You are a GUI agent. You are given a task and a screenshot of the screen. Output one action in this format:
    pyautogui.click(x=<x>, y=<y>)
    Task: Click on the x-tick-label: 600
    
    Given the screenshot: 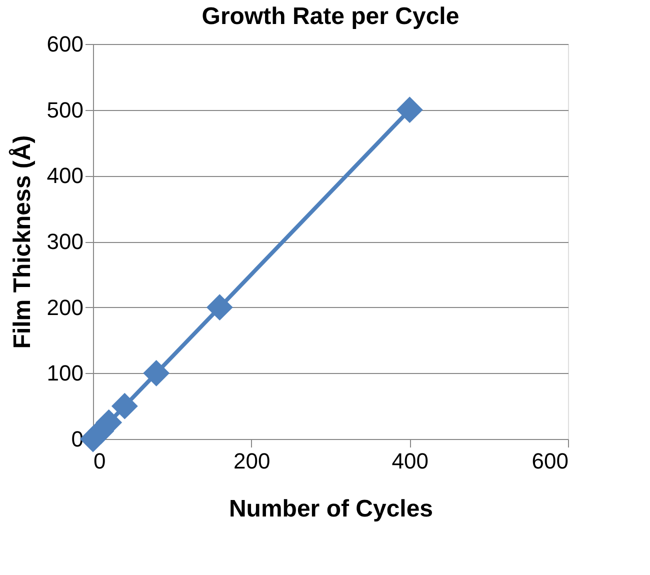 What is the action you would take?
    pyautogui.click(x=550, y=461)
    